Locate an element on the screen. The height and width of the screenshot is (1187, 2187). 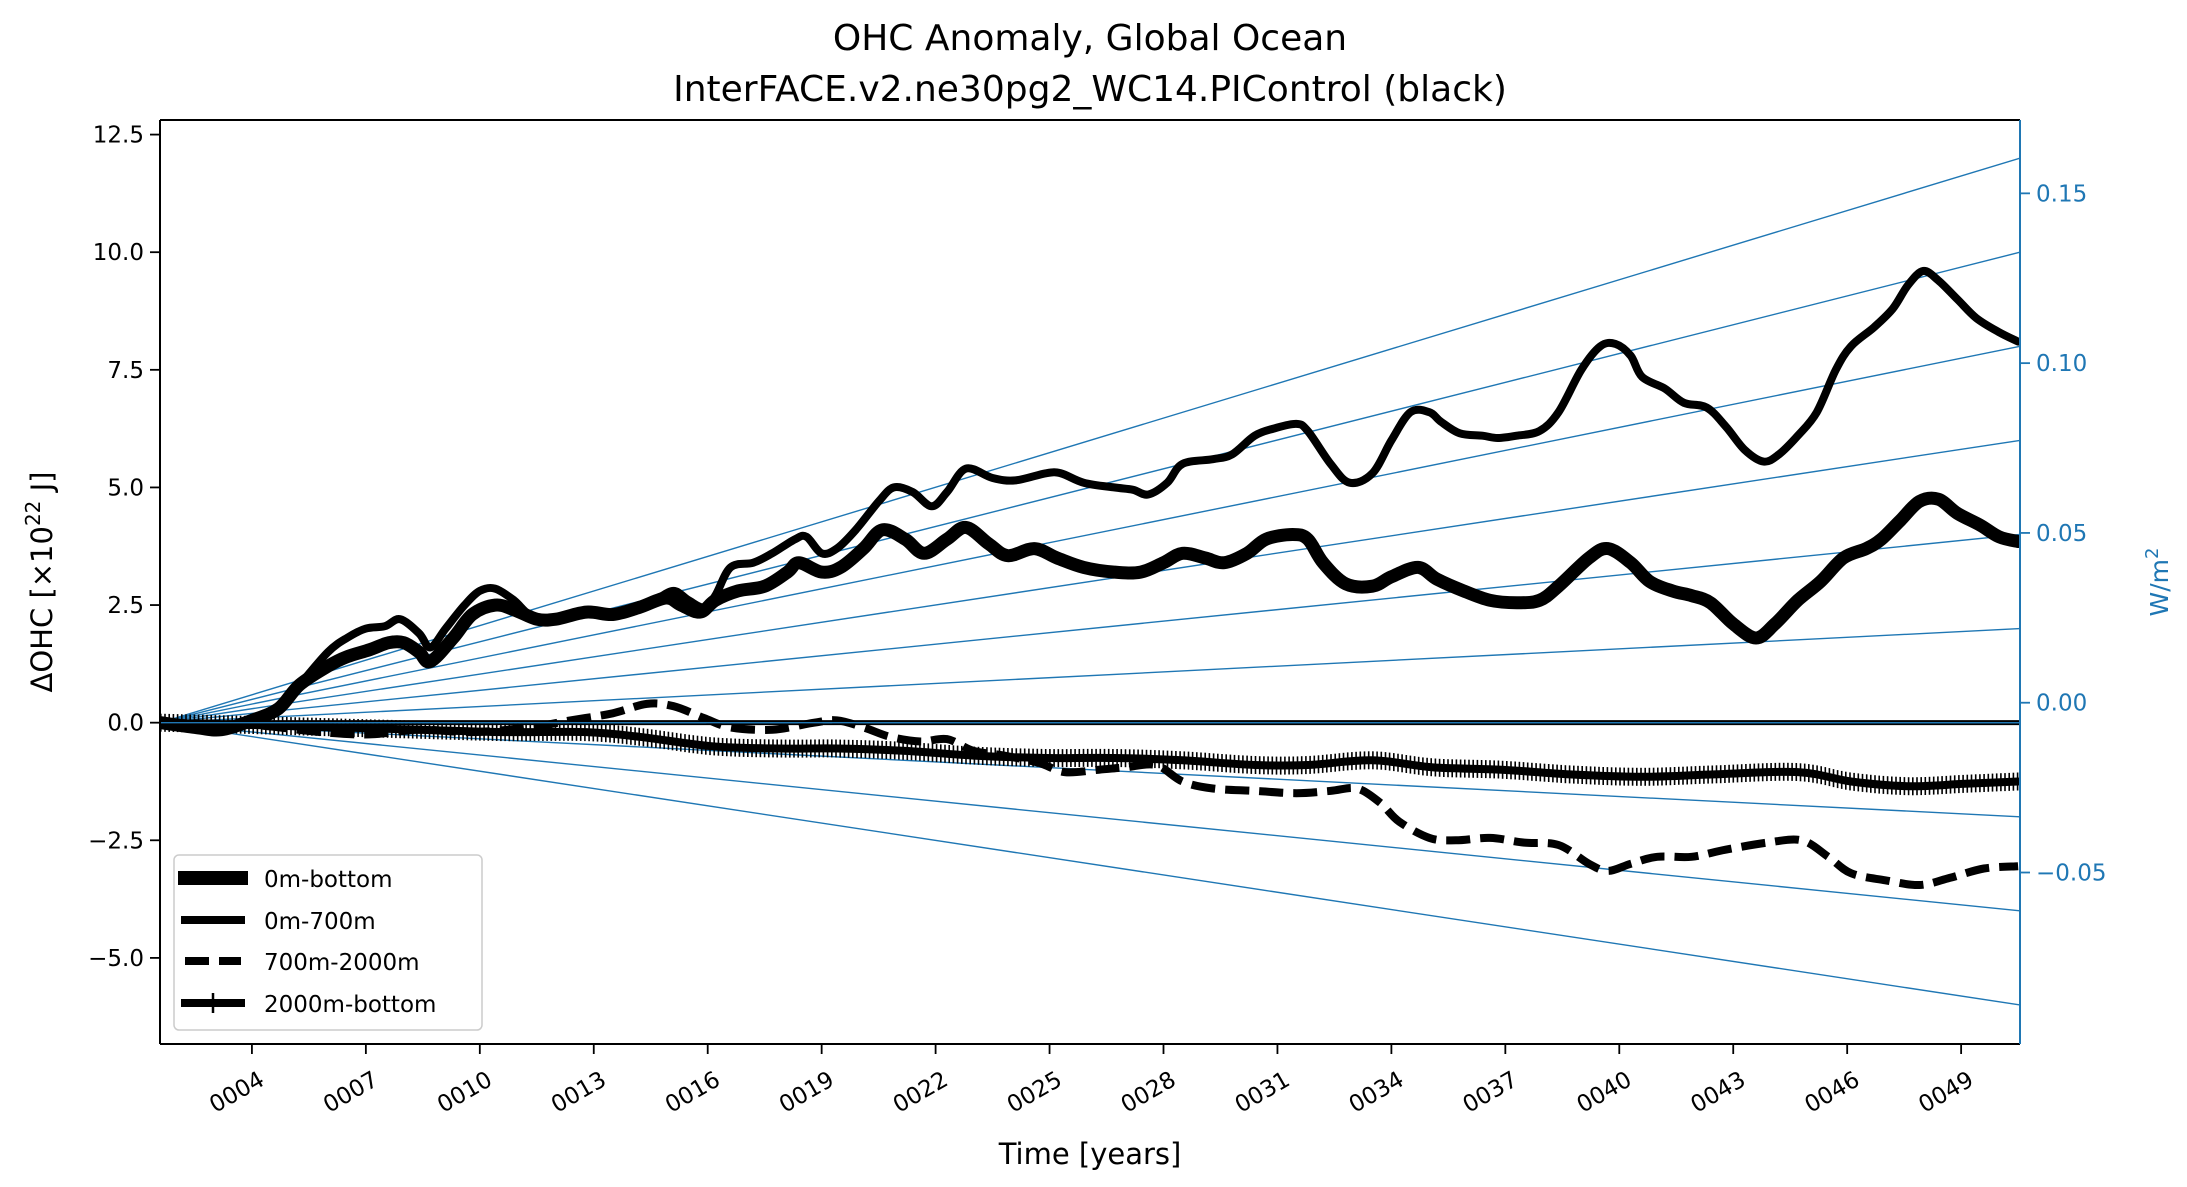
legend-box is located at coordinates (328, 942).